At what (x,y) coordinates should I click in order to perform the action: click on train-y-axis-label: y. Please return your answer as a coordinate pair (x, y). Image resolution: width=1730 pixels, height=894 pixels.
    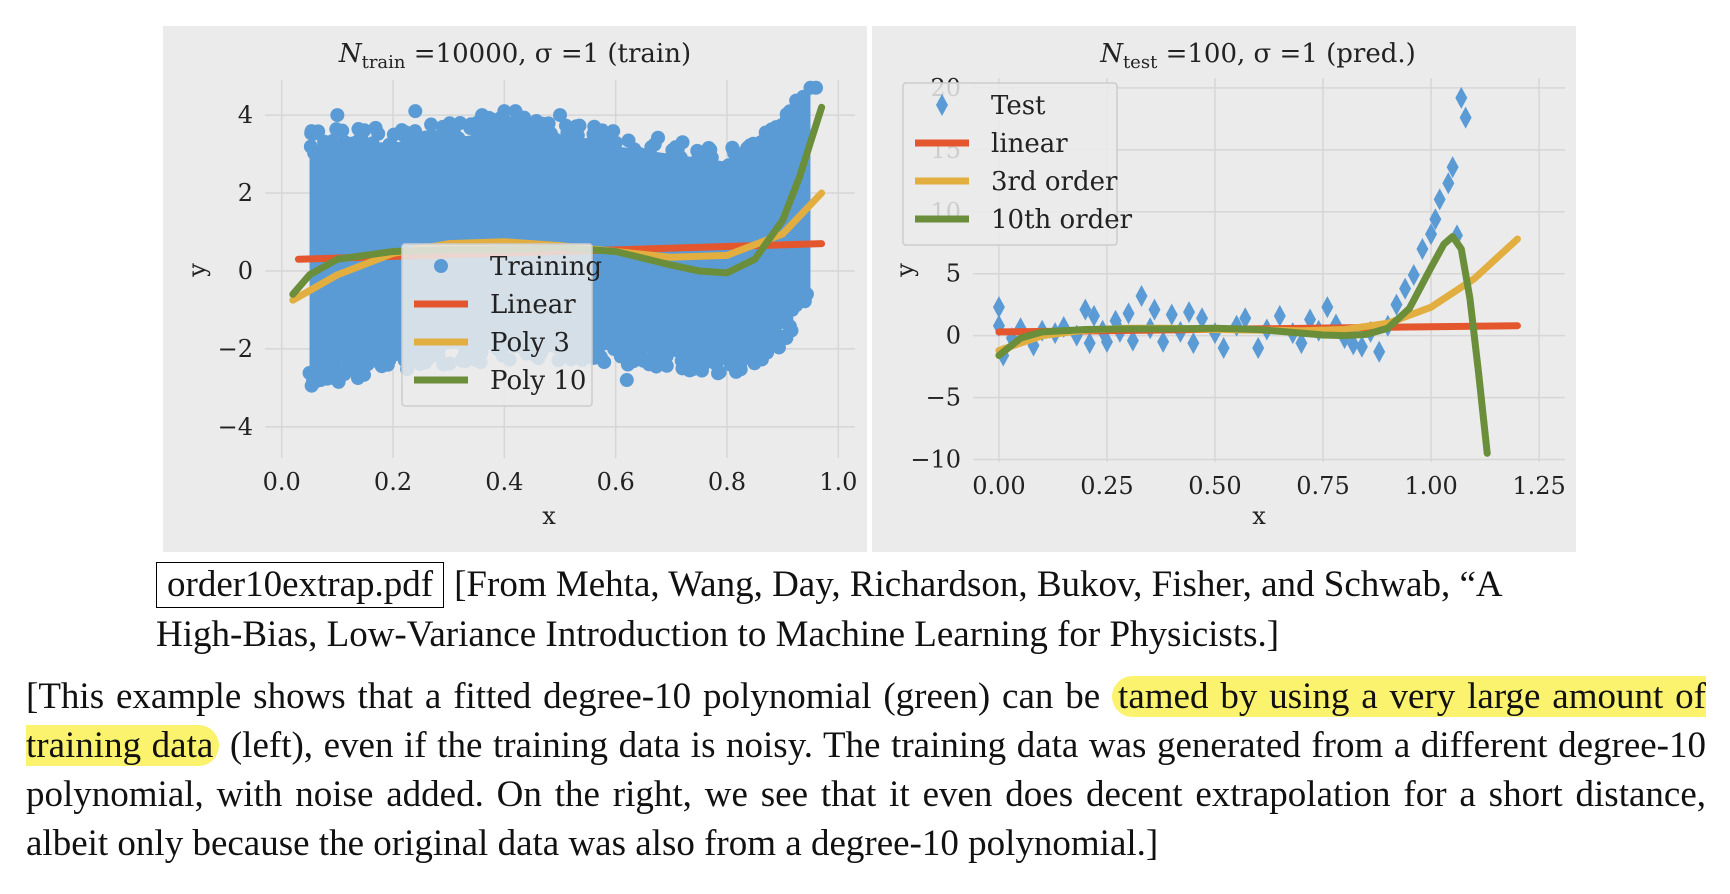
    Looking at the image, I should click on (197, 270).